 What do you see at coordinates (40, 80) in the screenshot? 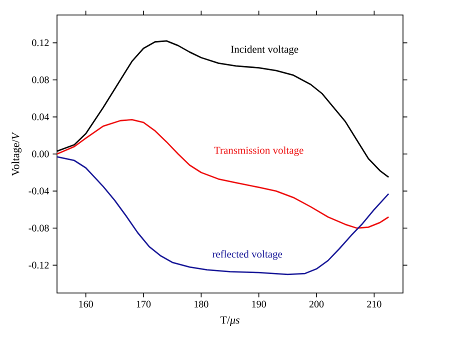
I see `y-tick-label: 0.08` at bounding box center [40, 80].